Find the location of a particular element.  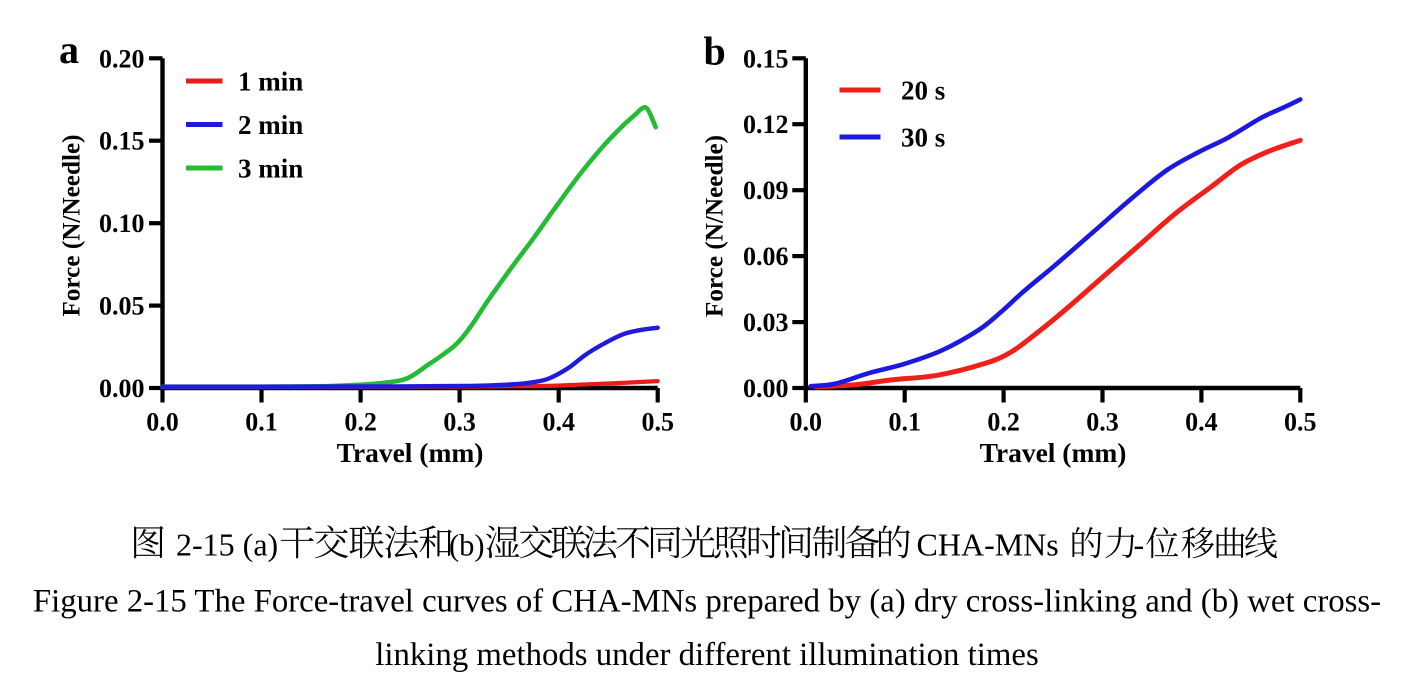

svg-text: a is located at coordinates (69, 49).